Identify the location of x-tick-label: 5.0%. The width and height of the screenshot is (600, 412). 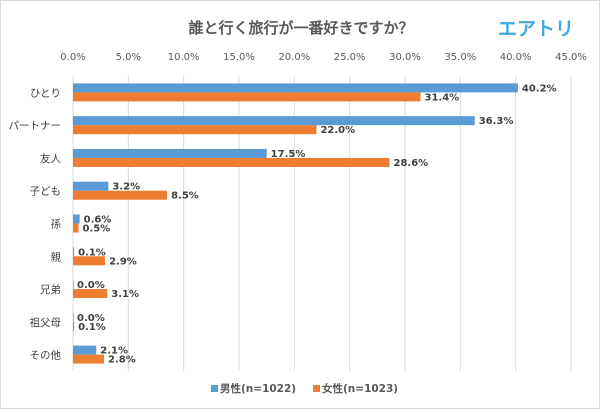
(128, 57).